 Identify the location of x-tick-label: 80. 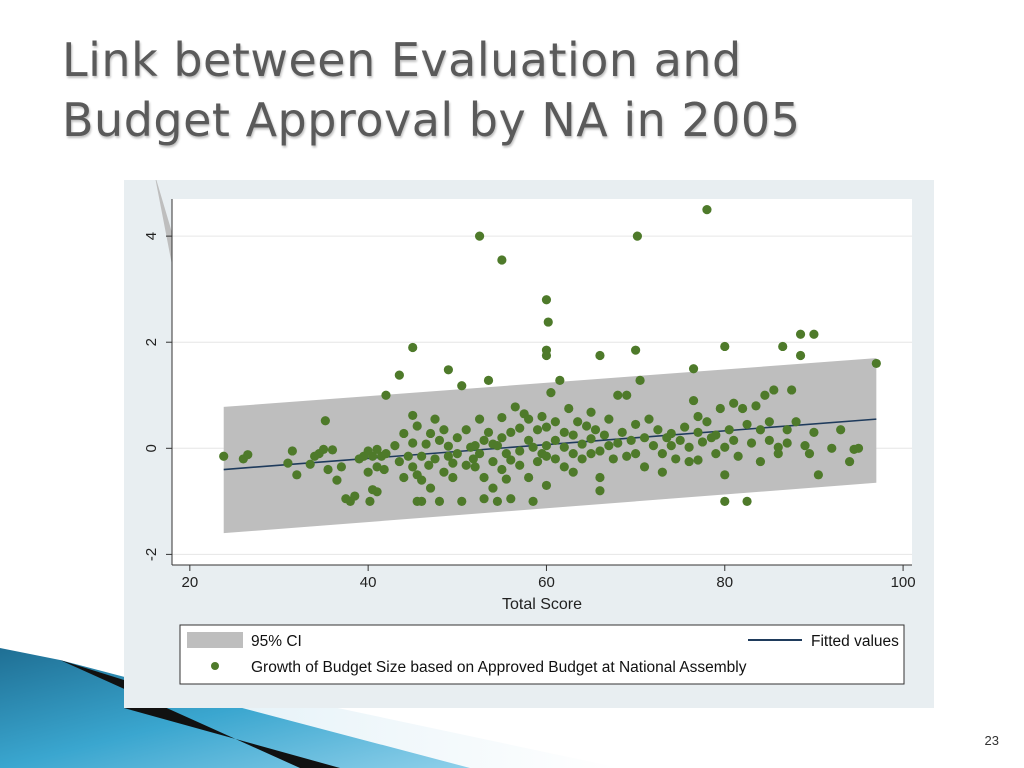
(724, 582).